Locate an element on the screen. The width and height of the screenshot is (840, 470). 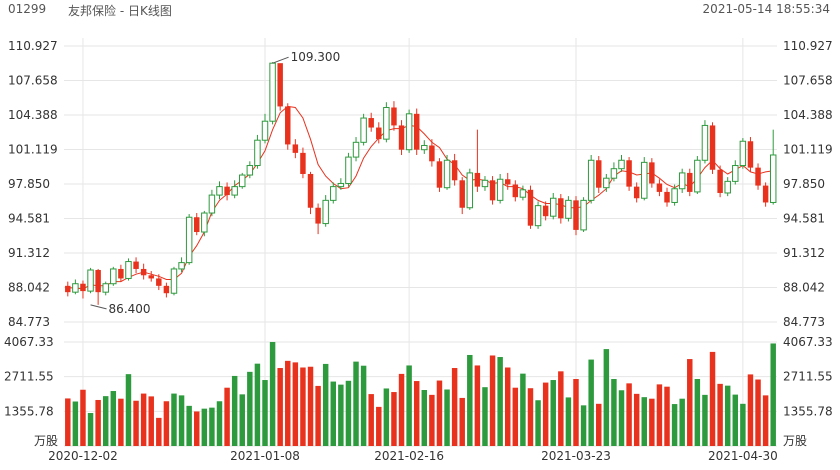
price-tick-label-right: 107.658 is located at coordinates (808, 80).